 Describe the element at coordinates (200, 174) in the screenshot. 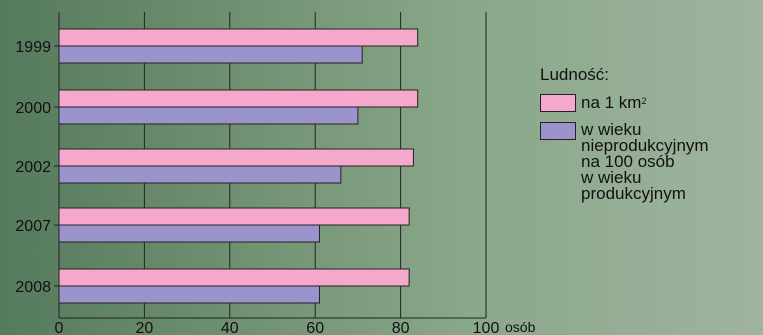

I see `bar-2002-series2` at that location.